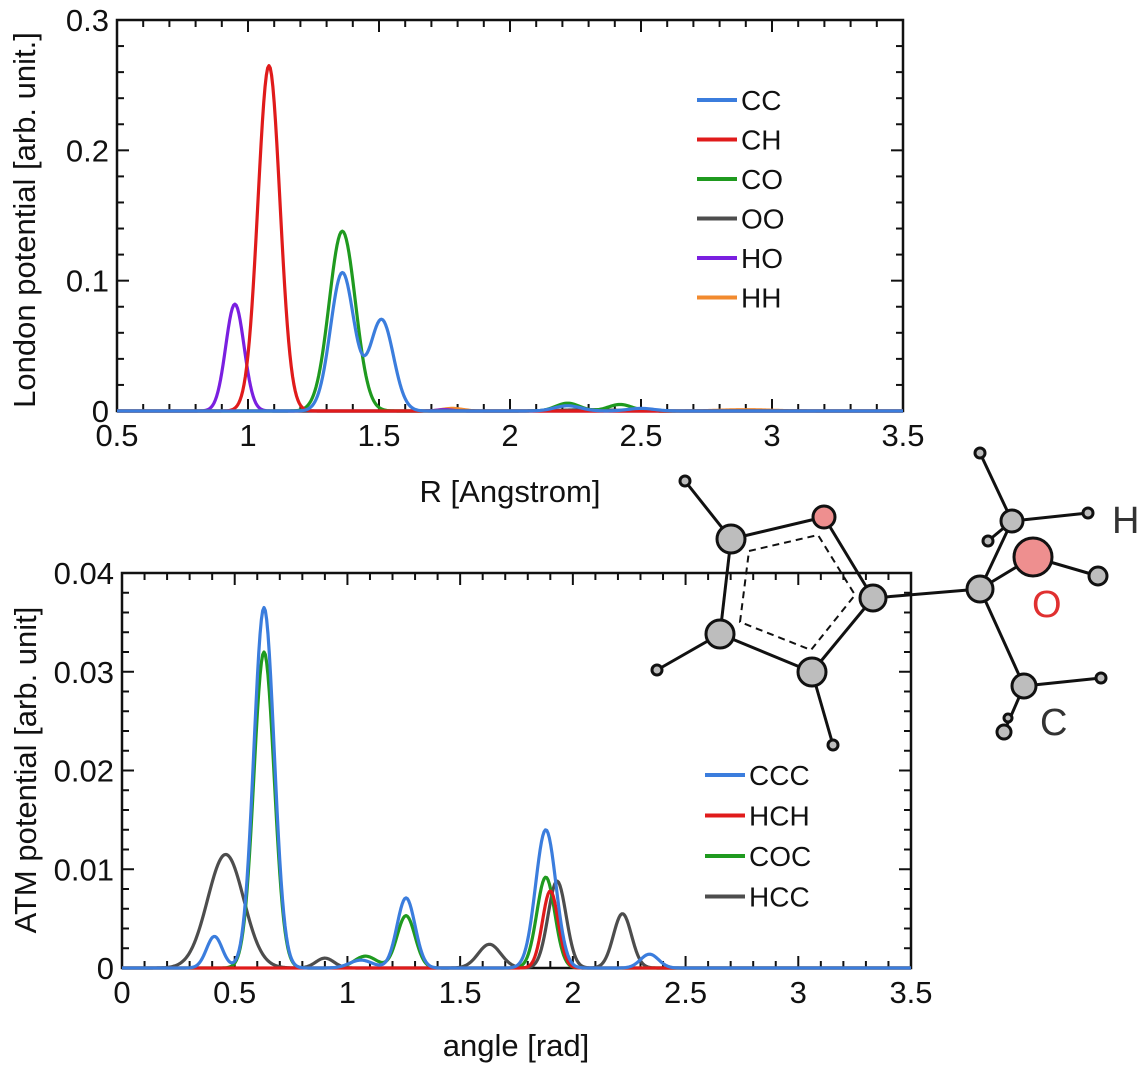 This screenshot has width=1143, height=1065. I want to click on y-tick-label: 0.03, so click(84, 672).